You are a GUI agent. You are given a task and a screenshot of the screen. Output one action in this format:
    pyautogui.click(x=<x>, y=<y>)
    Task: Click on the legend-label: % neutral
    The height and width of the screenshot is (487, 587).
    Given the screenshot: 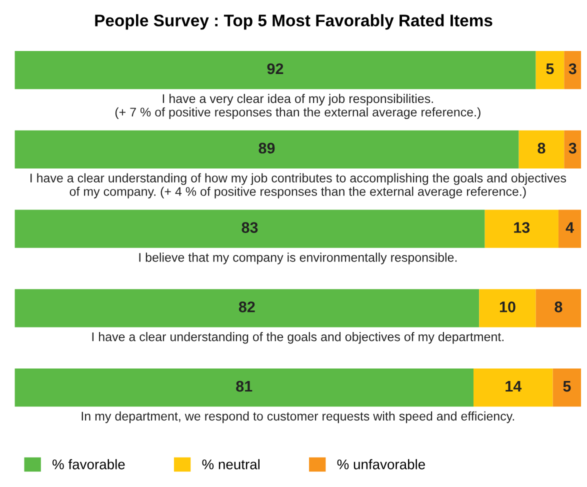 What is the action you would take?
    pyautogui.click(x=231, y=464)
    